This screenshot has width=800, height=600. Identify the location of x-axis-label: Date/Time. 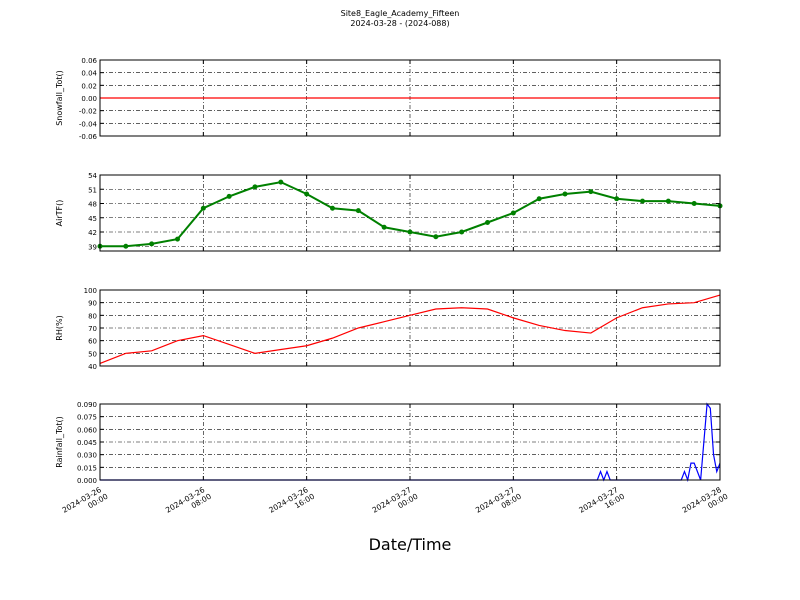
(410, 544).